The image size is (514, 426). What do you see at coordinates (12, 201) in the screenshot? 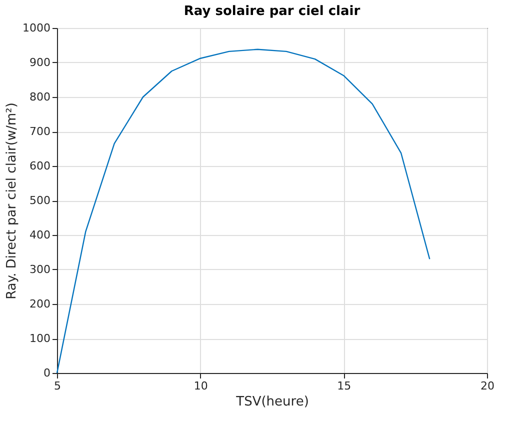
I see `y-axis-title: Ray. Direct par ciel clair(w/m²)` at bounding box center [12, 201].